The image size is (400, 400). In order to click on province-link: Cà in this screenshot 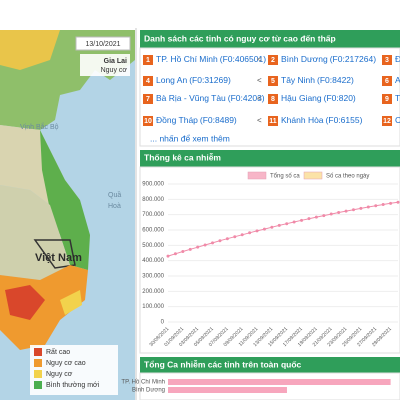, I will do `click(397, 120)`.